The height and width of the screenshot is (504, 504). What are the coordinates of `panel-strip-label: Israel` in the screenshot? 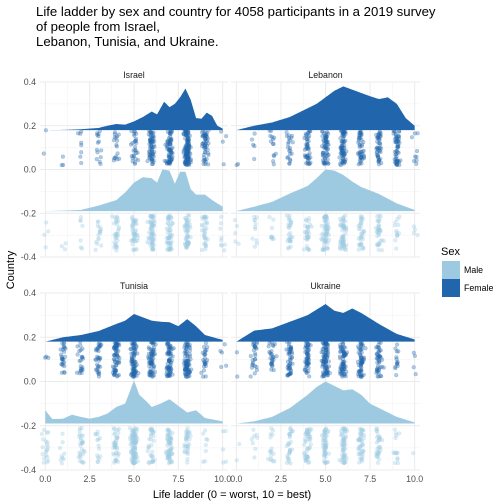 It's located at (134, 75).